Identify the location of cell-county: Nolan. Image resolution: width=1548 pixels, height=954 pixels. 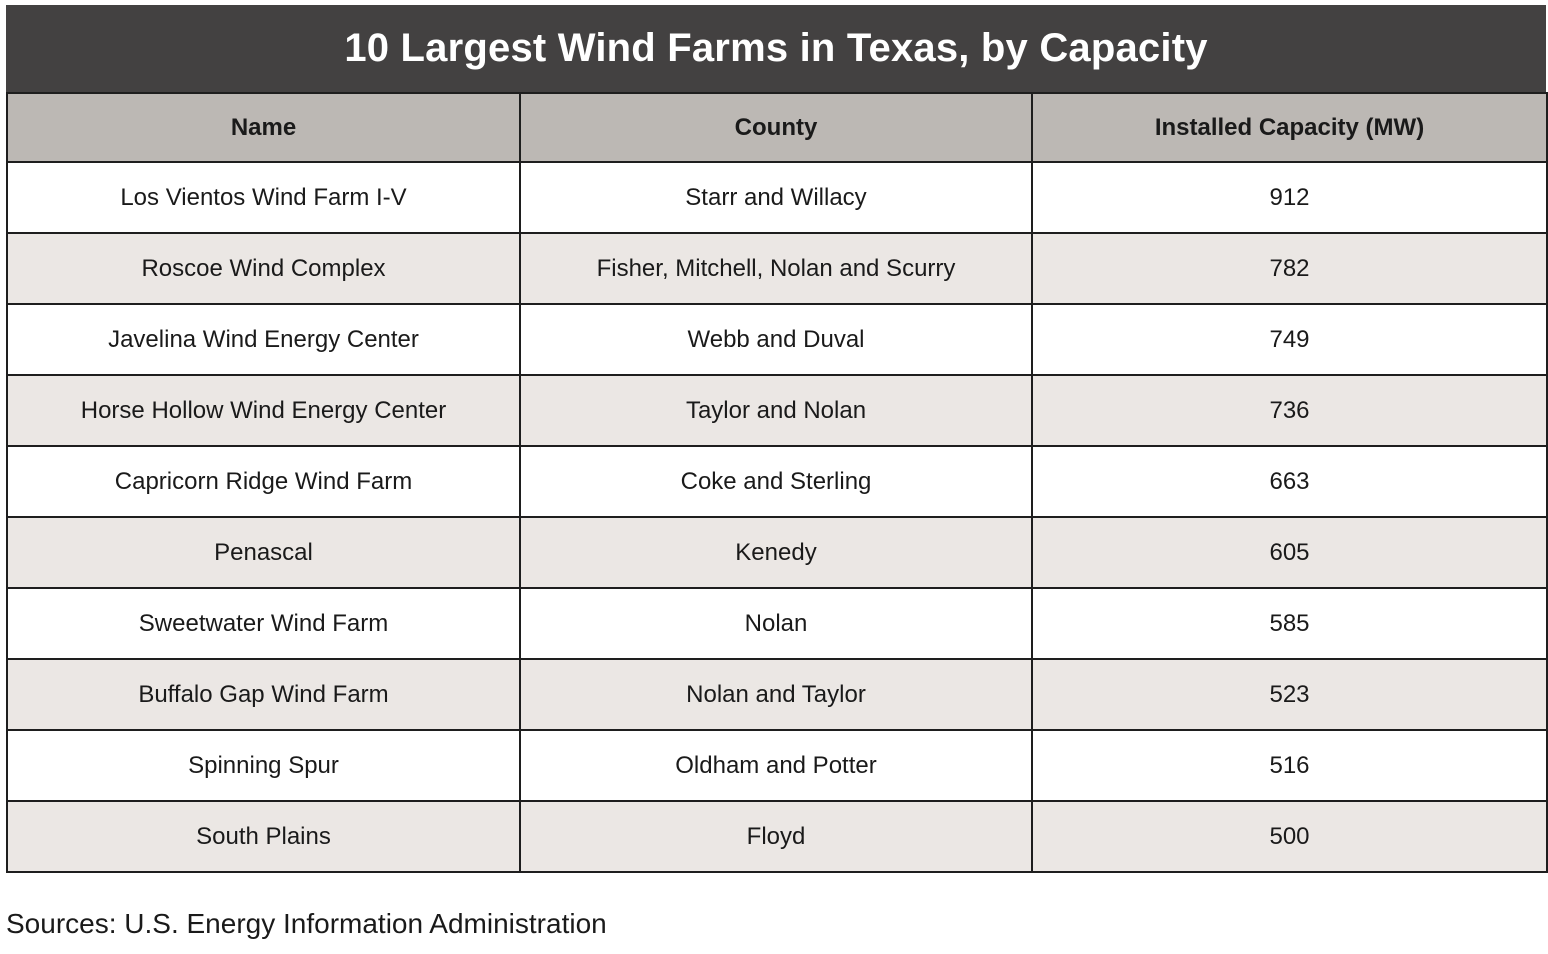
(776, 623).